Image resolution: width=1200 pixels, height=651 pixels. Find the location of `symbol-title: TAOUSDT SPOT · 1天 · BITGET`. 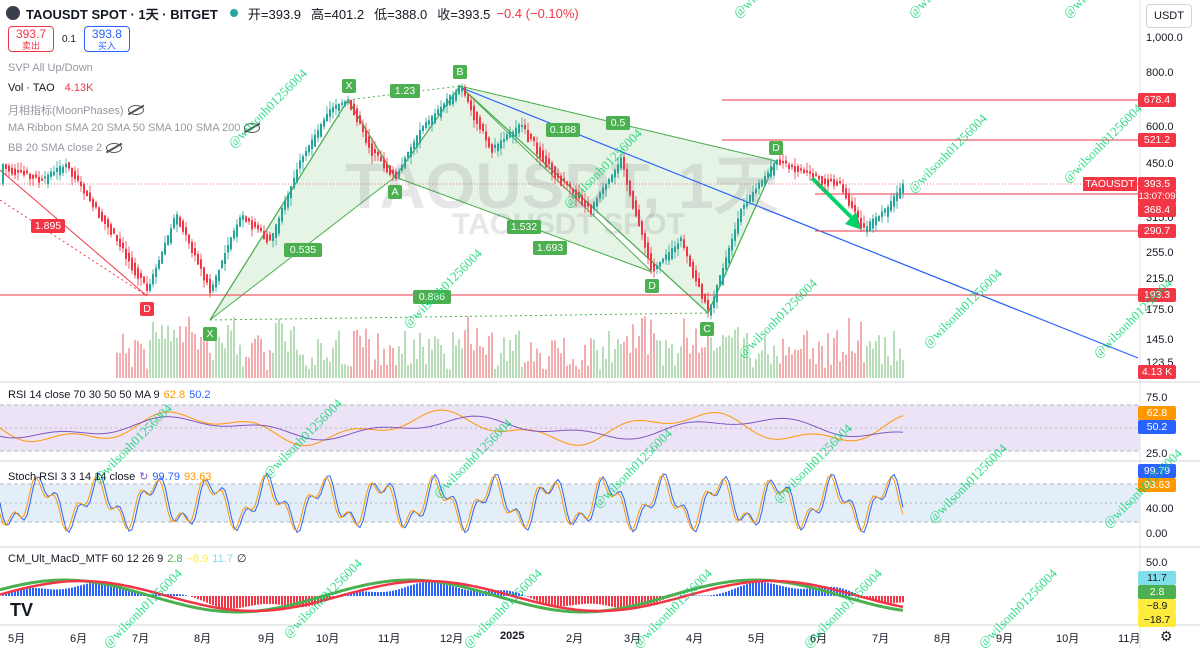

symbol-title: TAOUSDT SPOT · 1天 · BITGET is located at coordinates (122, 13).